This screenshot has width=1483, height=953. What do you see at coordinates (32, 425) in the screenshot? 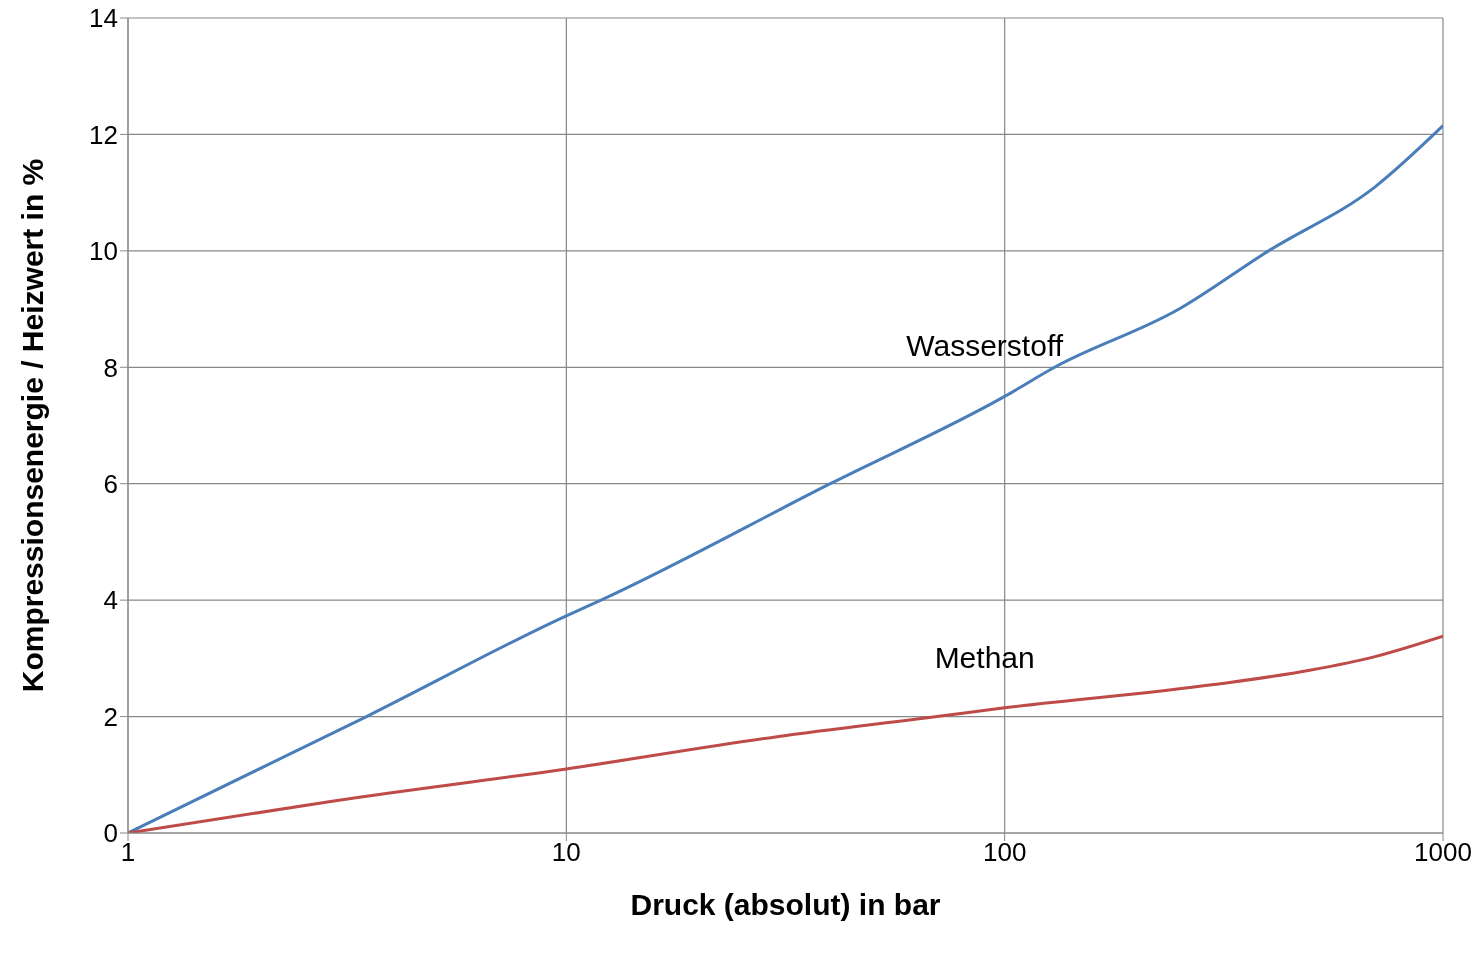
I see `y-axis-title: Kompressionsenergie / Heizwert in %` at bounding box center [32, 425].